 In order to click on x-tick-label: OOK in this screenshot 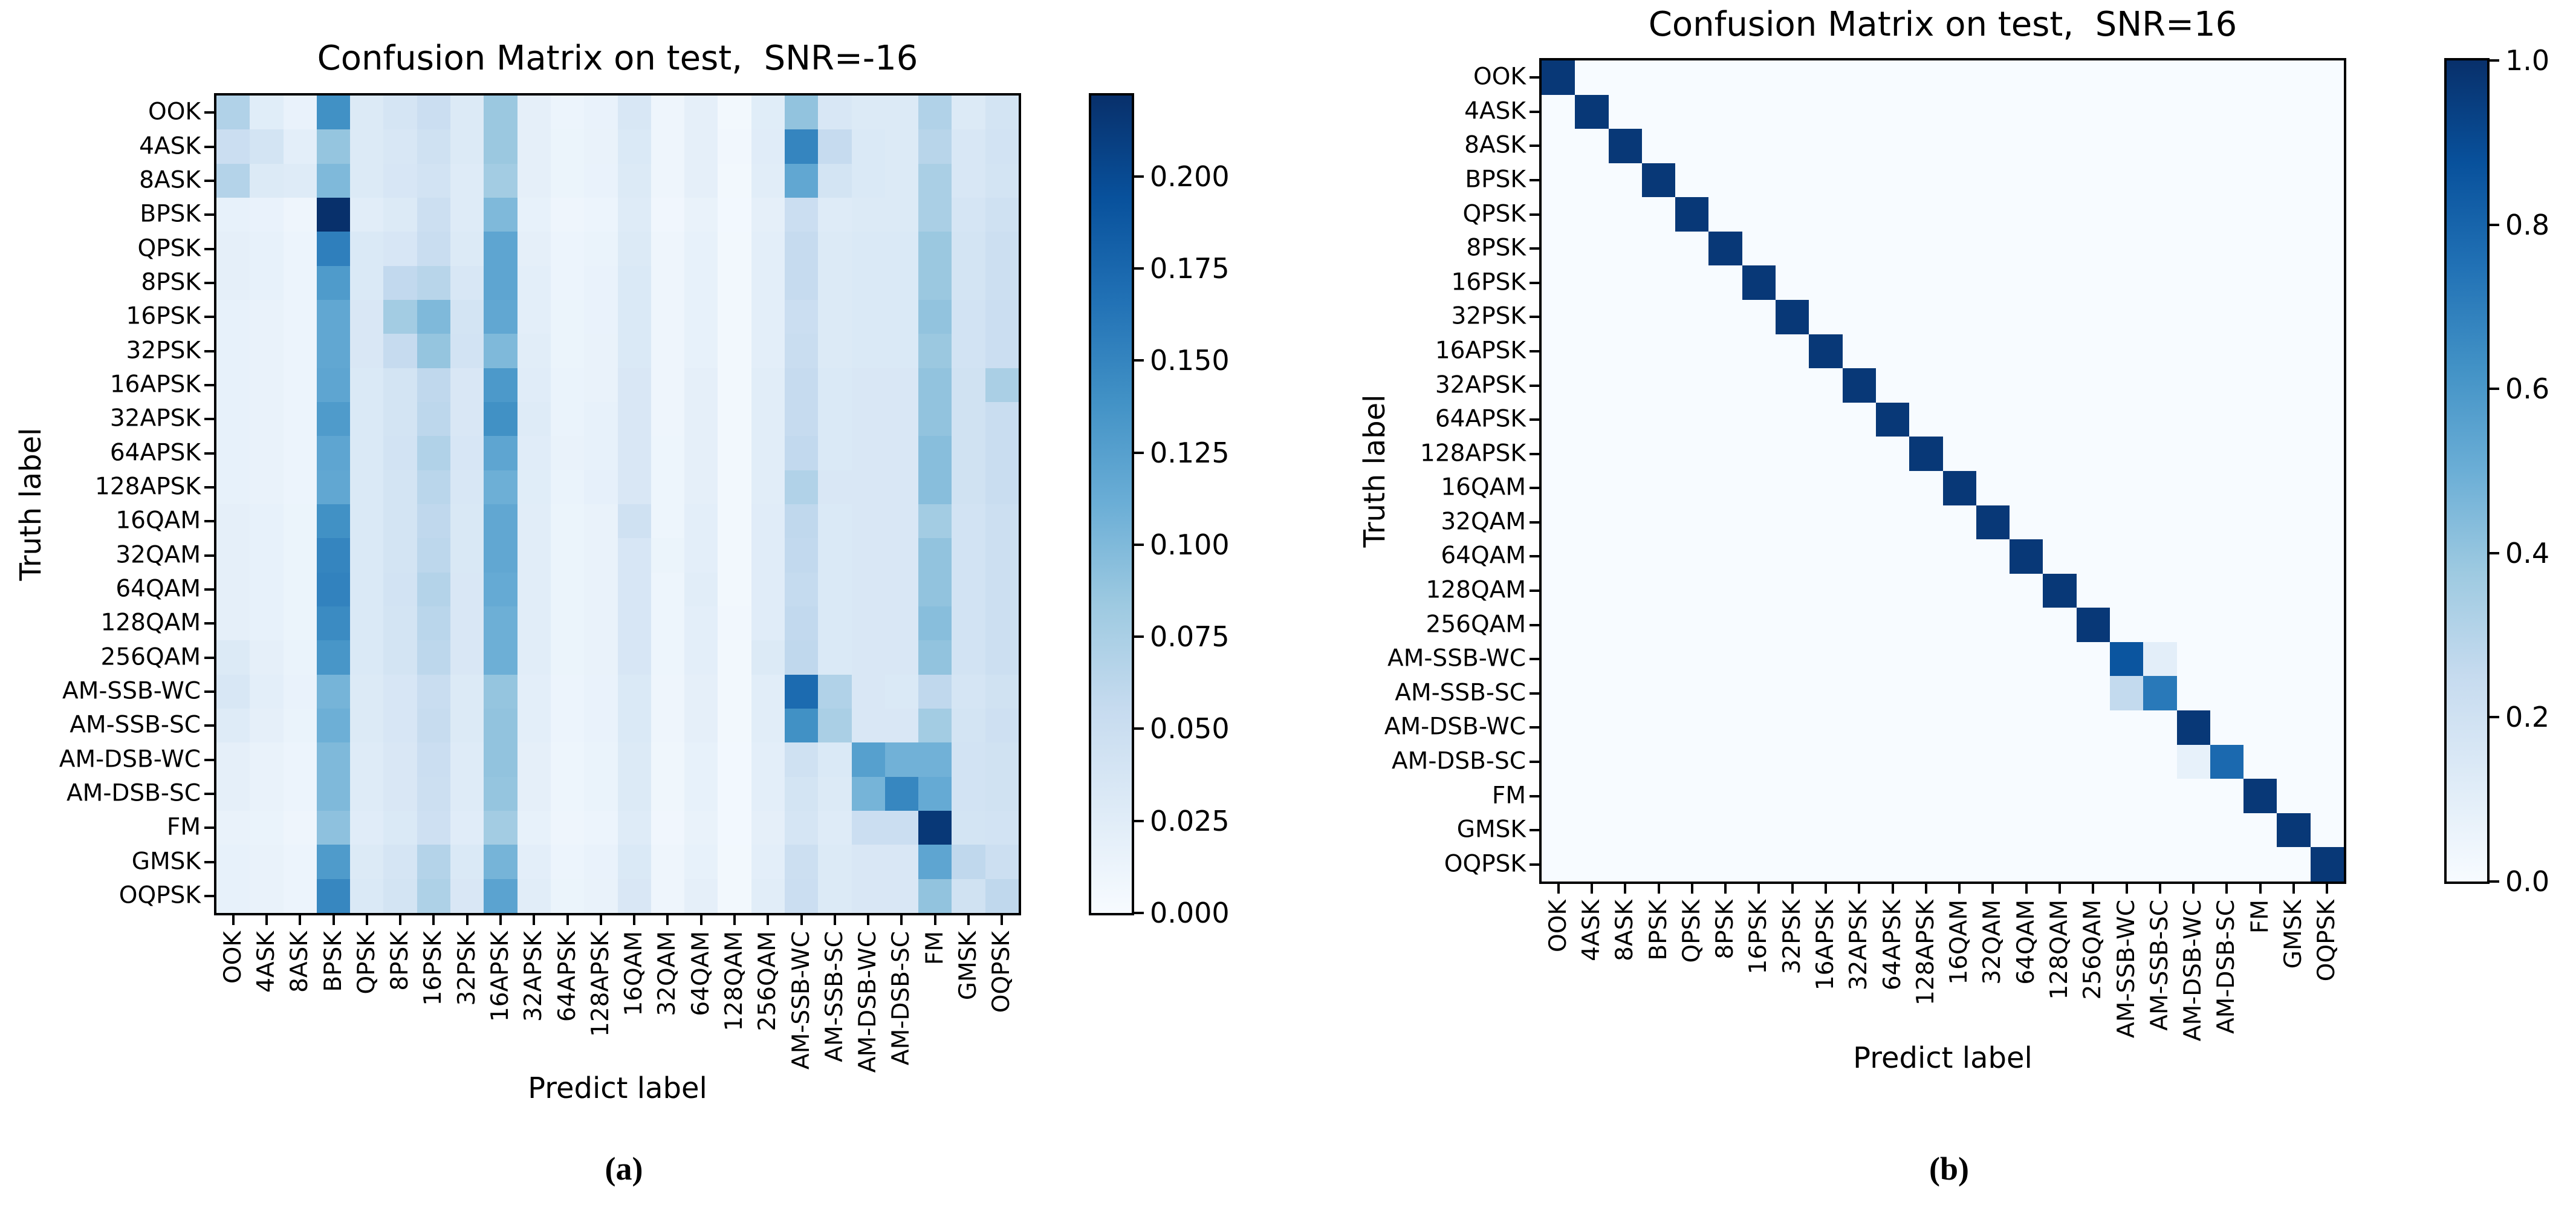, I will do `click(233, 958)`.